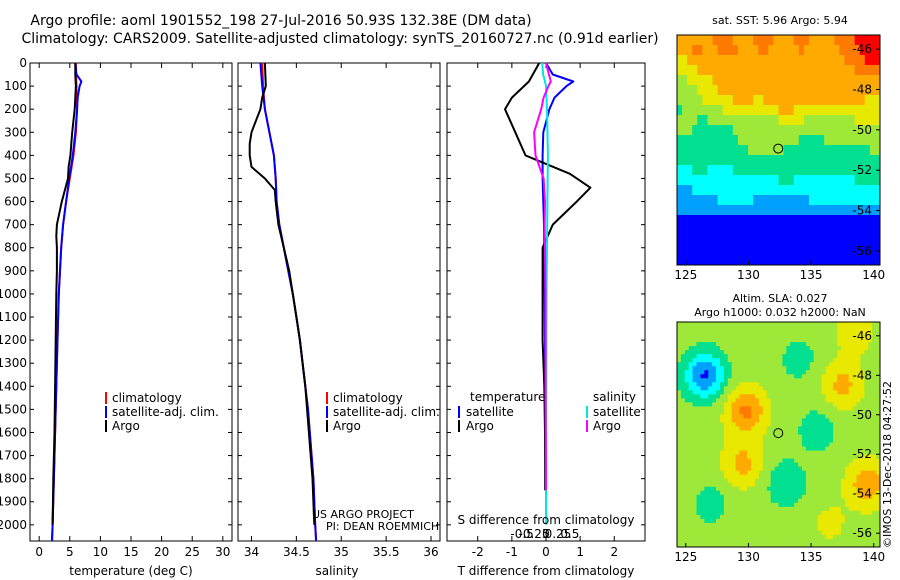 This screenshot has height=580, width=900. What do you see at coordinates (13, 317) in the screenshot?
I see `y-tick-label: 1100` at bounding box center [13, 317].